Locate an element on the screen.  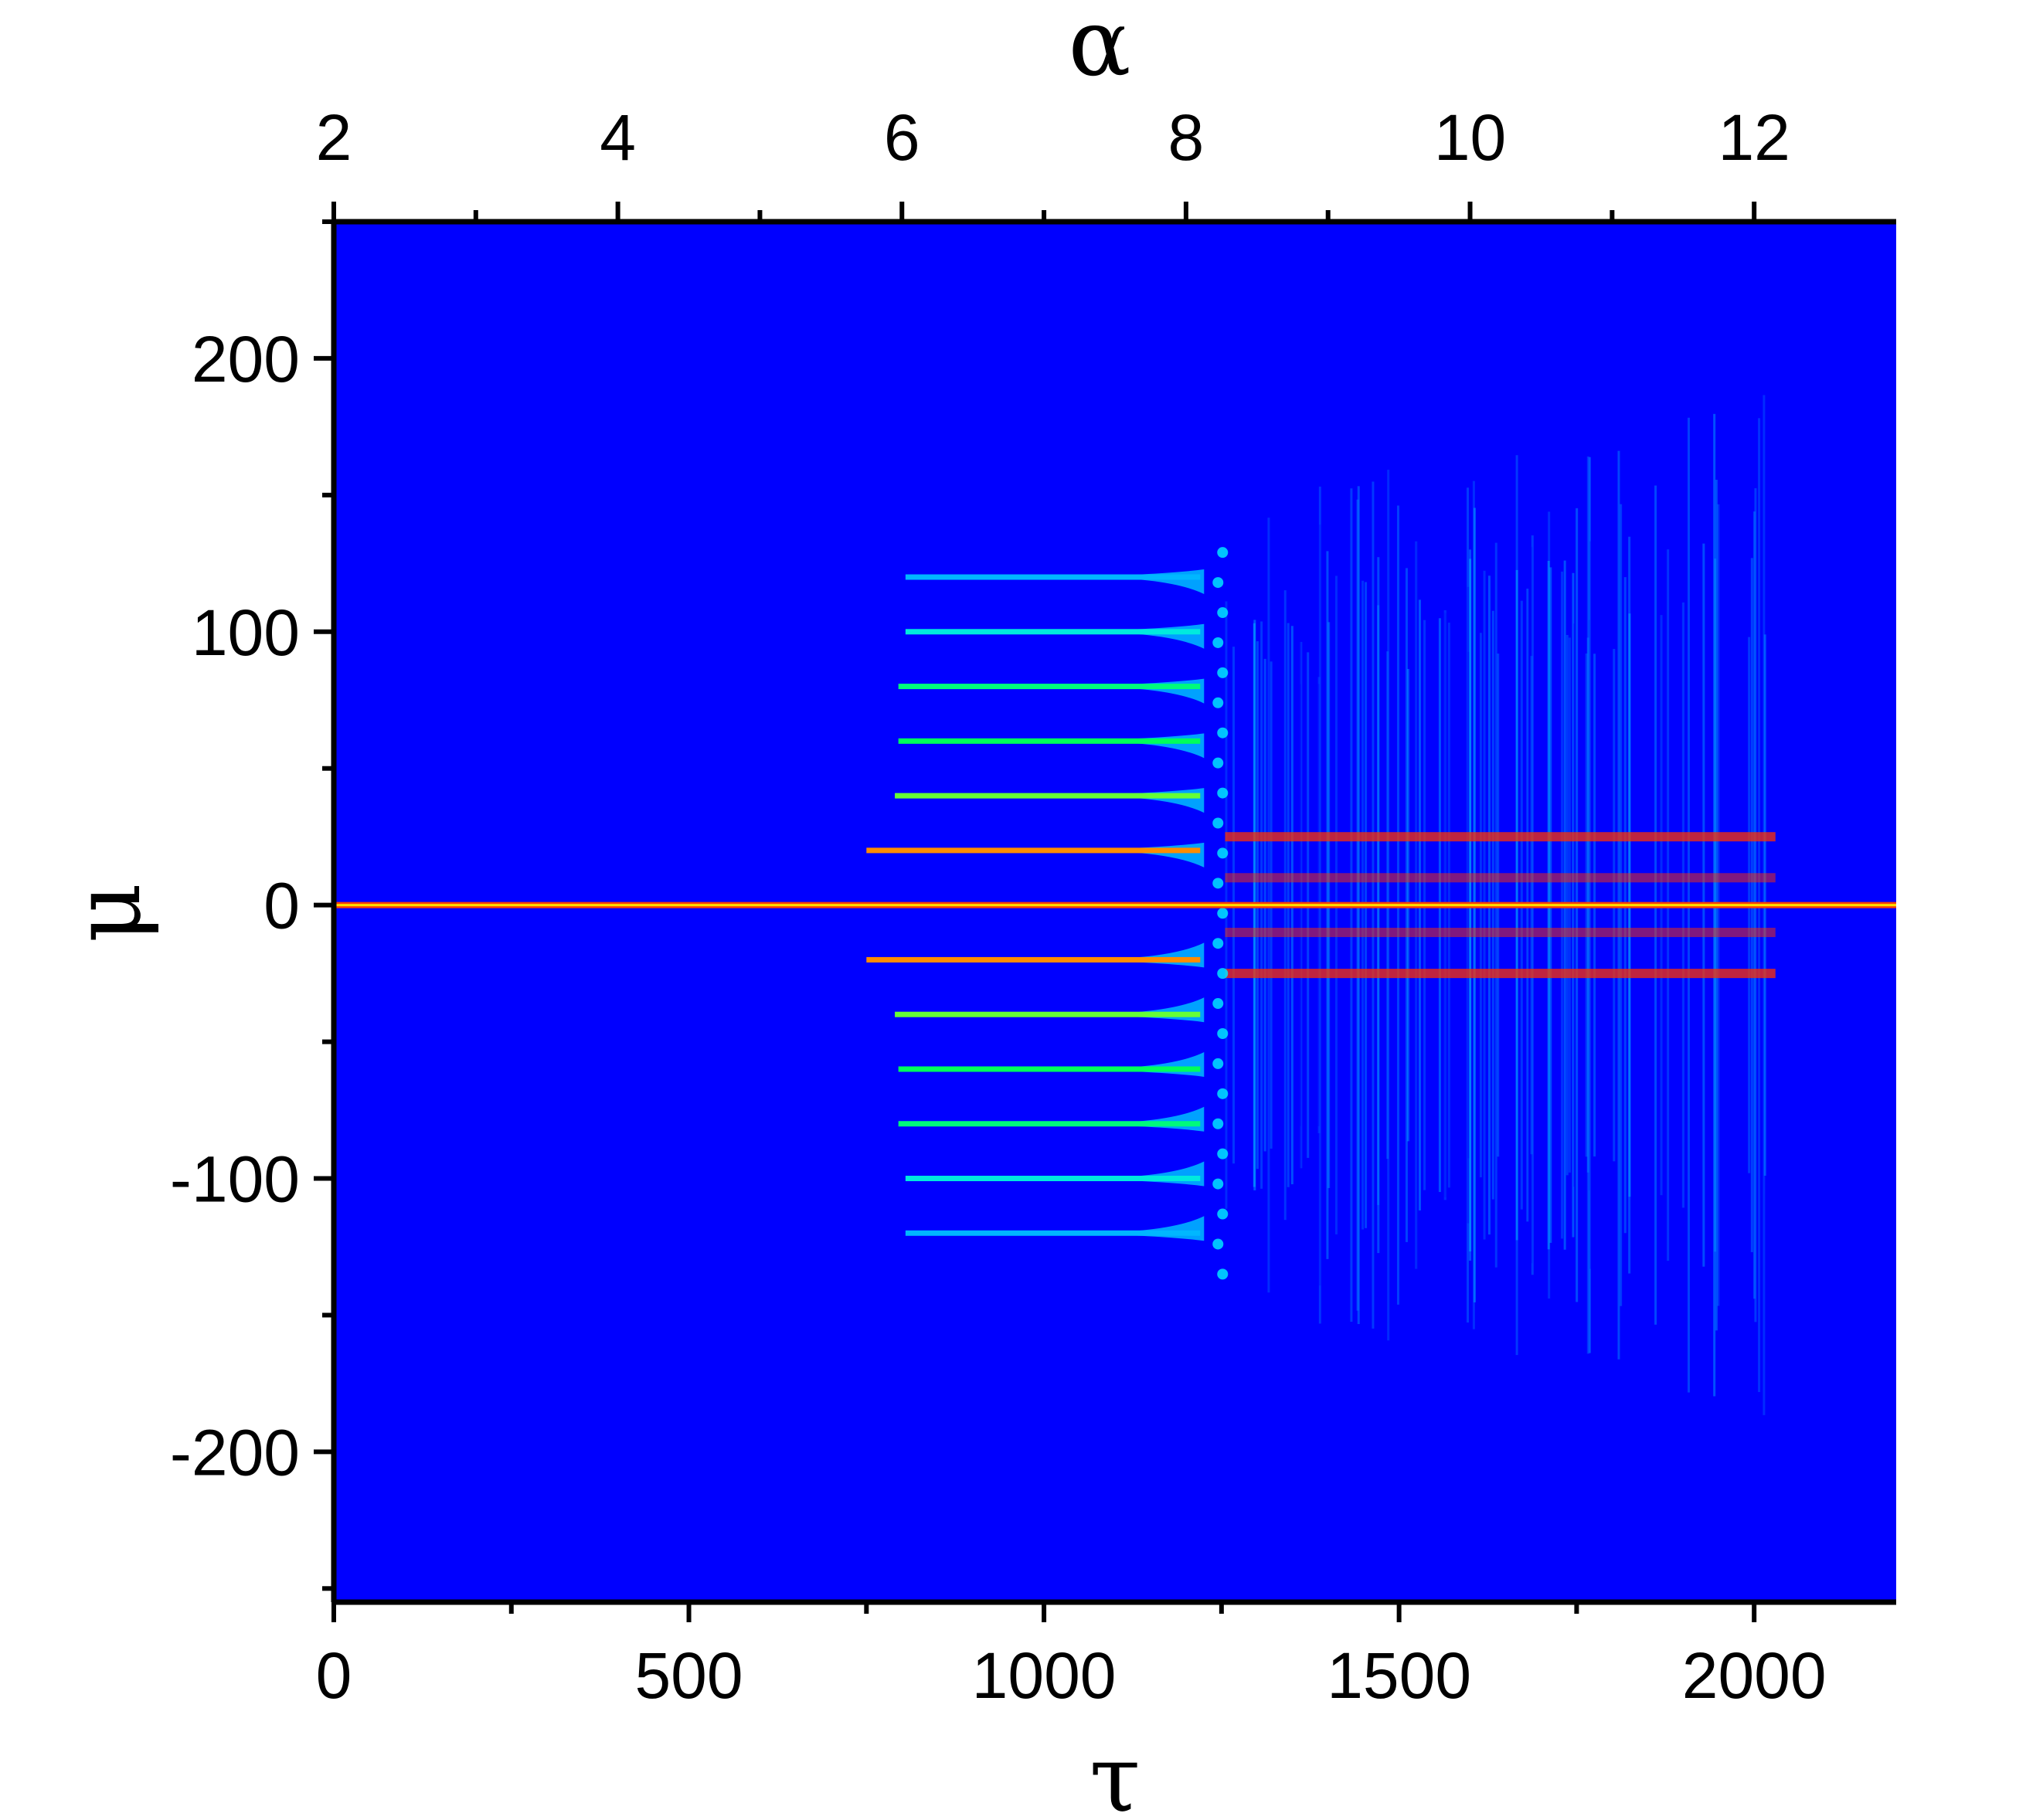
y-tick-label: -200 is located at coordinates (235, 1452).